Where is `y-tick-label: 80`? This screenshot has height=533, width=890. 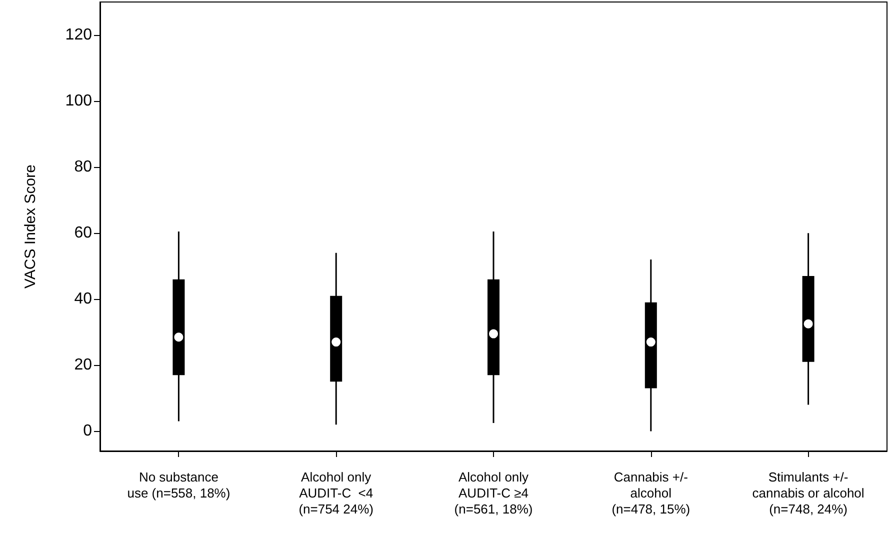
y-tick-label: 80 is located at coordinates (83, 167).